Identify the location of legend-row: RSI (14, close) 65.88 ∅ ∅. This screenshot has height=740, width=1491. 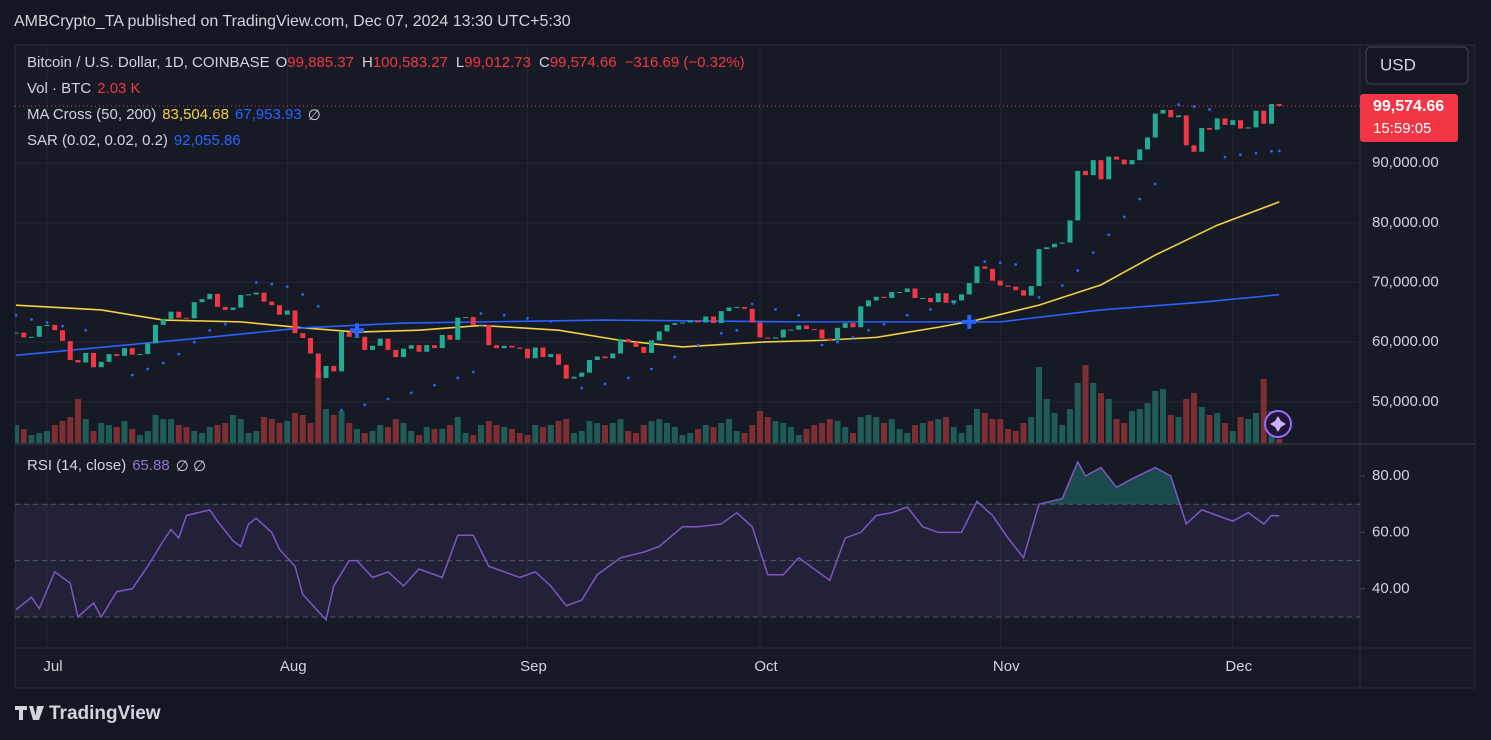
(116, 466).